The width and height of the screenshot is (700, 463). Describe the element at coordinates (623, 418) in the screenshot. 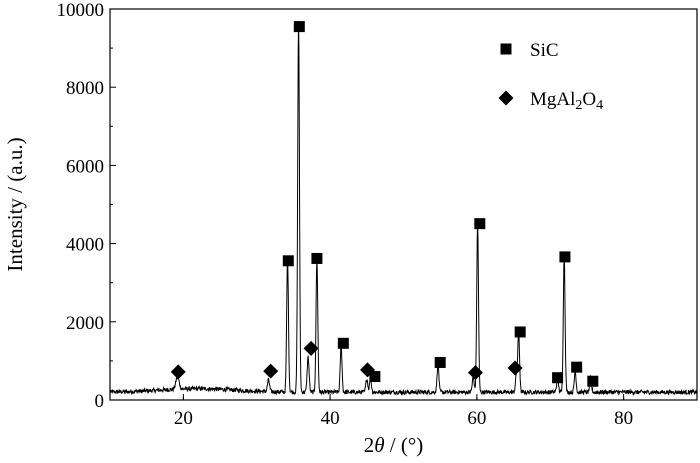

I see `x-tick-label: 80` at that location.